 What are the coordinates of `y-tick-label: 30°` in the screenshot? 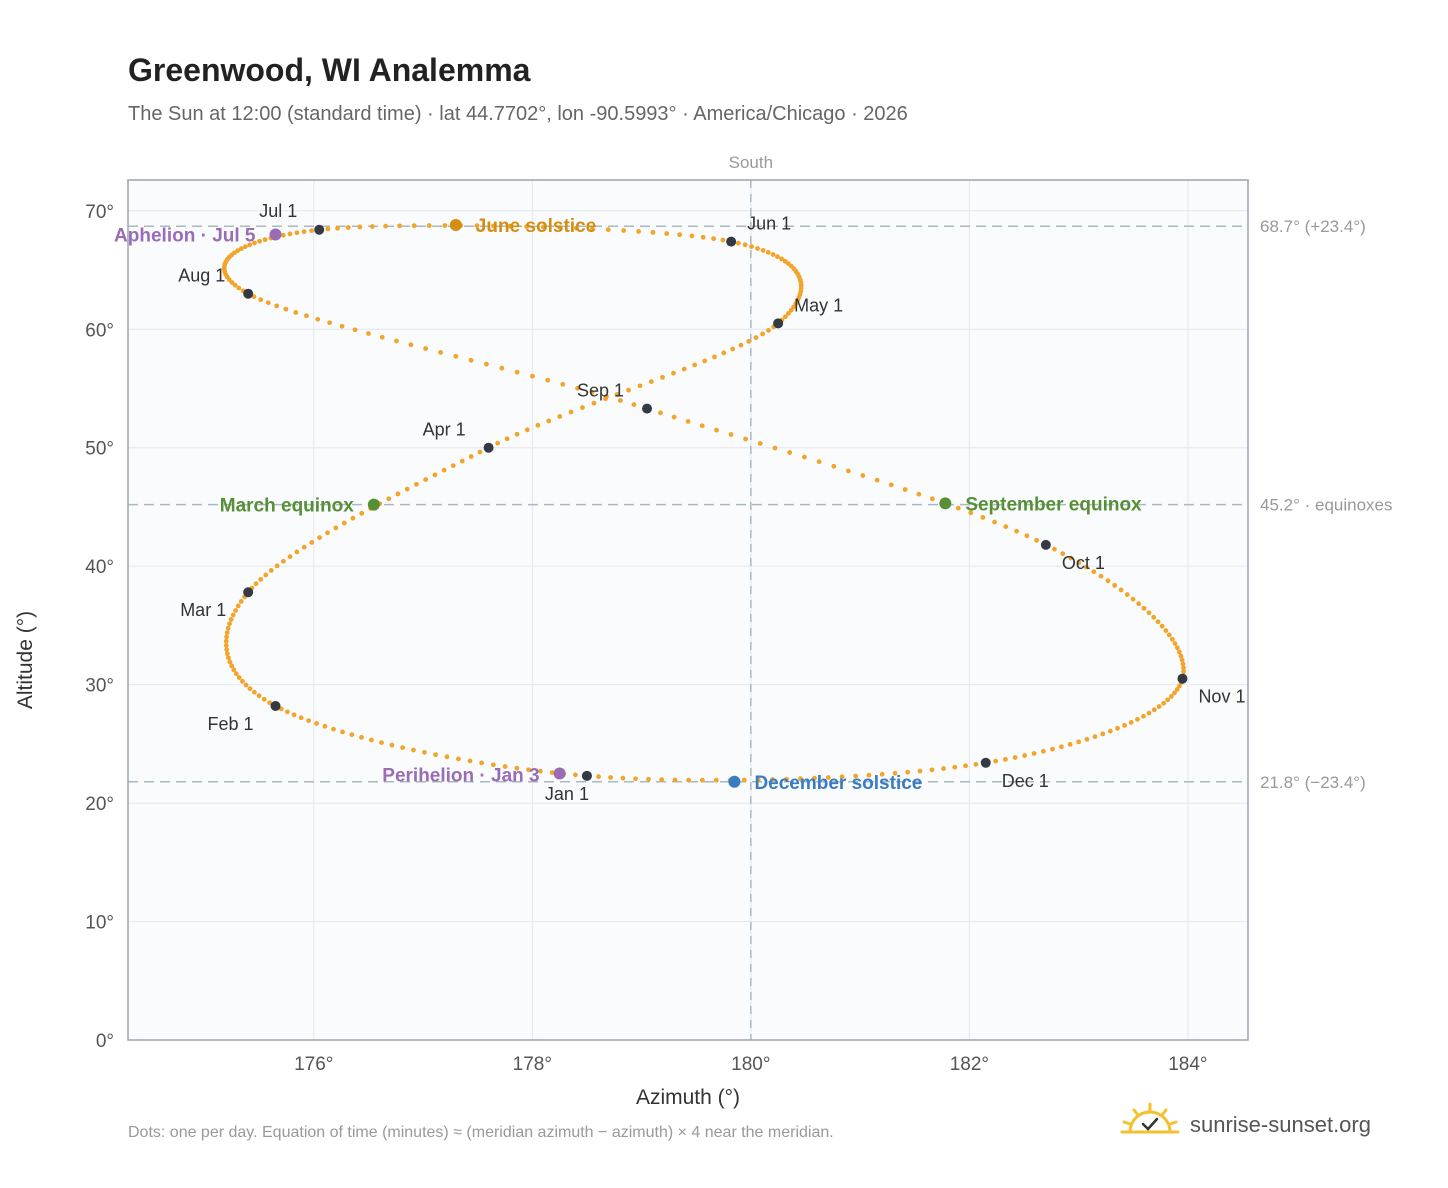 It's located at (99, 686).